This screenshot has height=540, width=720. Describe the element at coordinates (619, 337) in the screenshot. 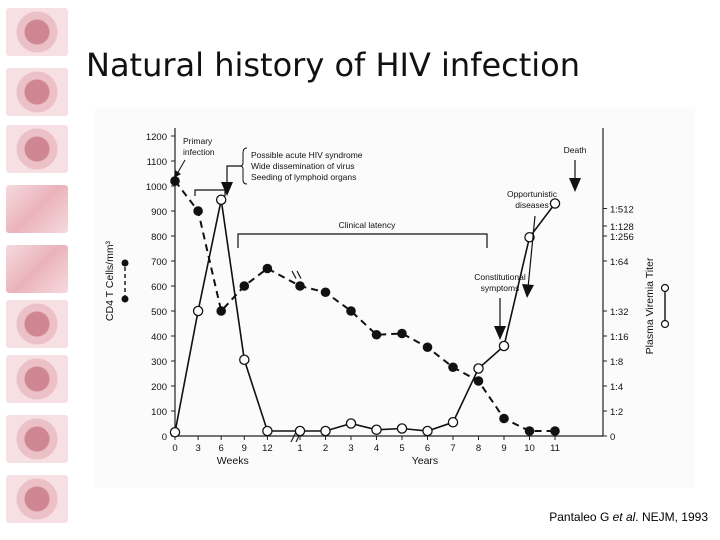

I see `right-tick-label: 1:16` at that location.